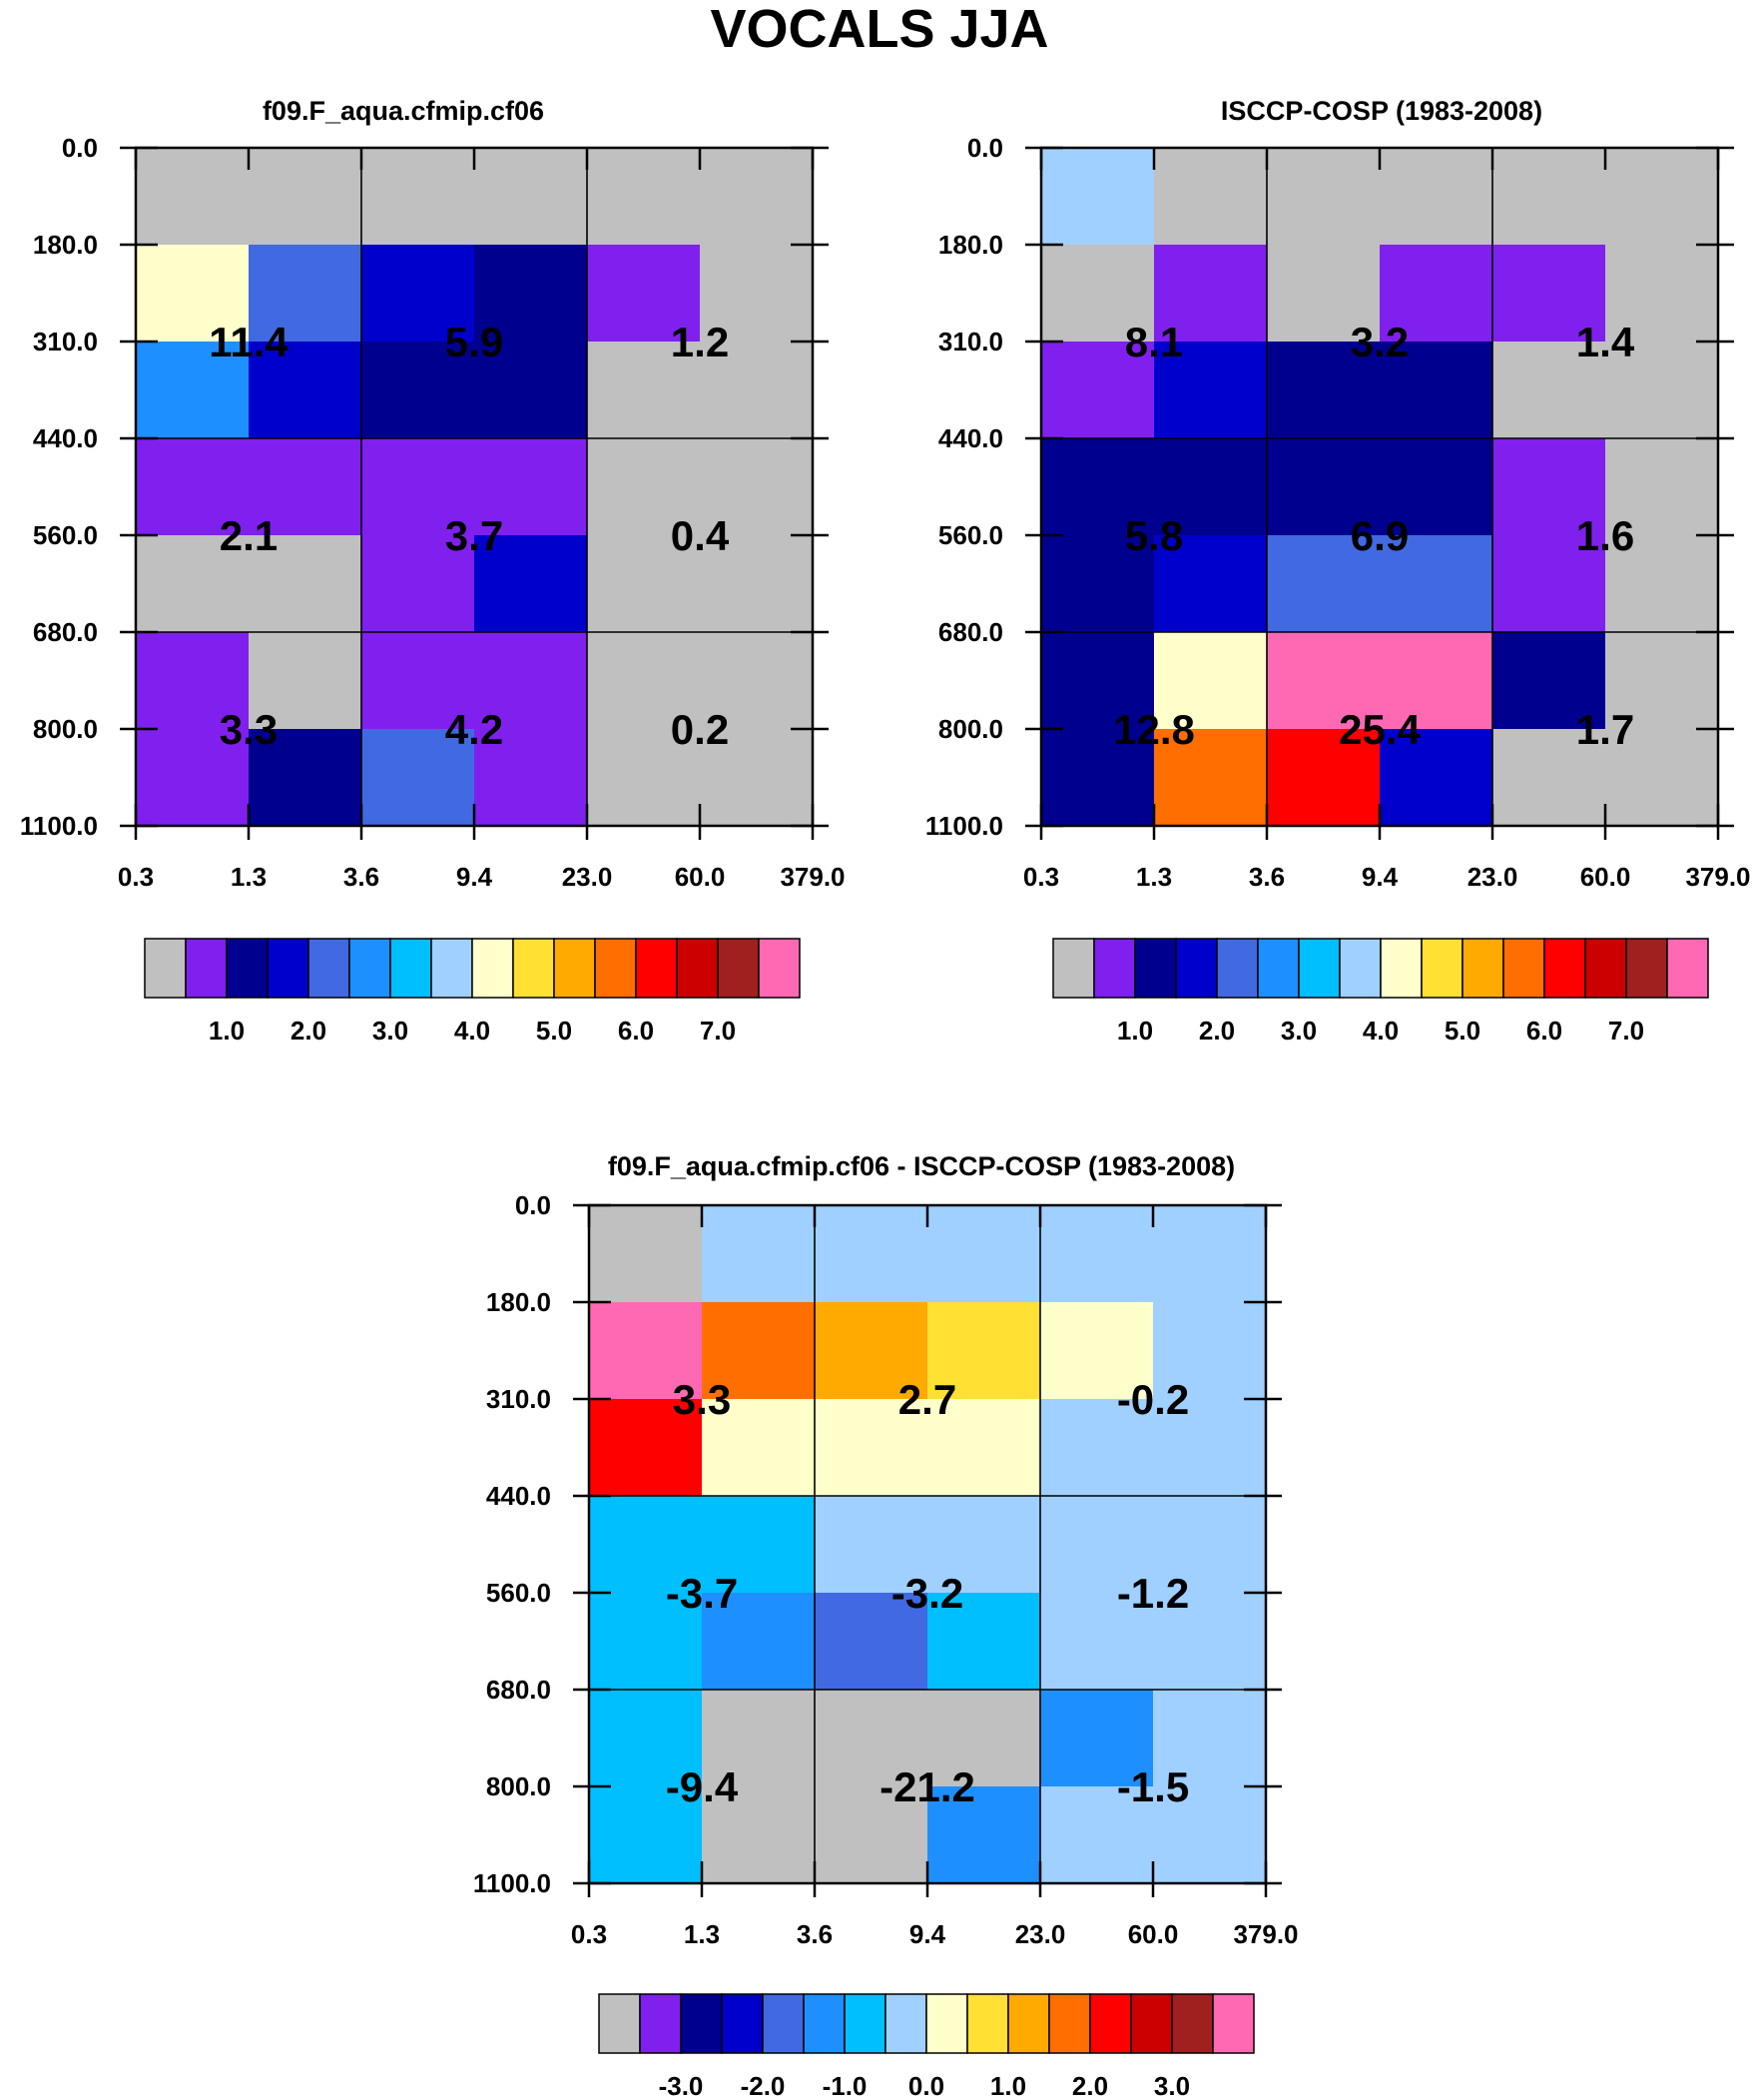 The height and width of the screenshot is (2100, 1760). Describe the element at coordinates (308, 1031) in the screenshot. I see `colorbar-label: 2.0` at that location.